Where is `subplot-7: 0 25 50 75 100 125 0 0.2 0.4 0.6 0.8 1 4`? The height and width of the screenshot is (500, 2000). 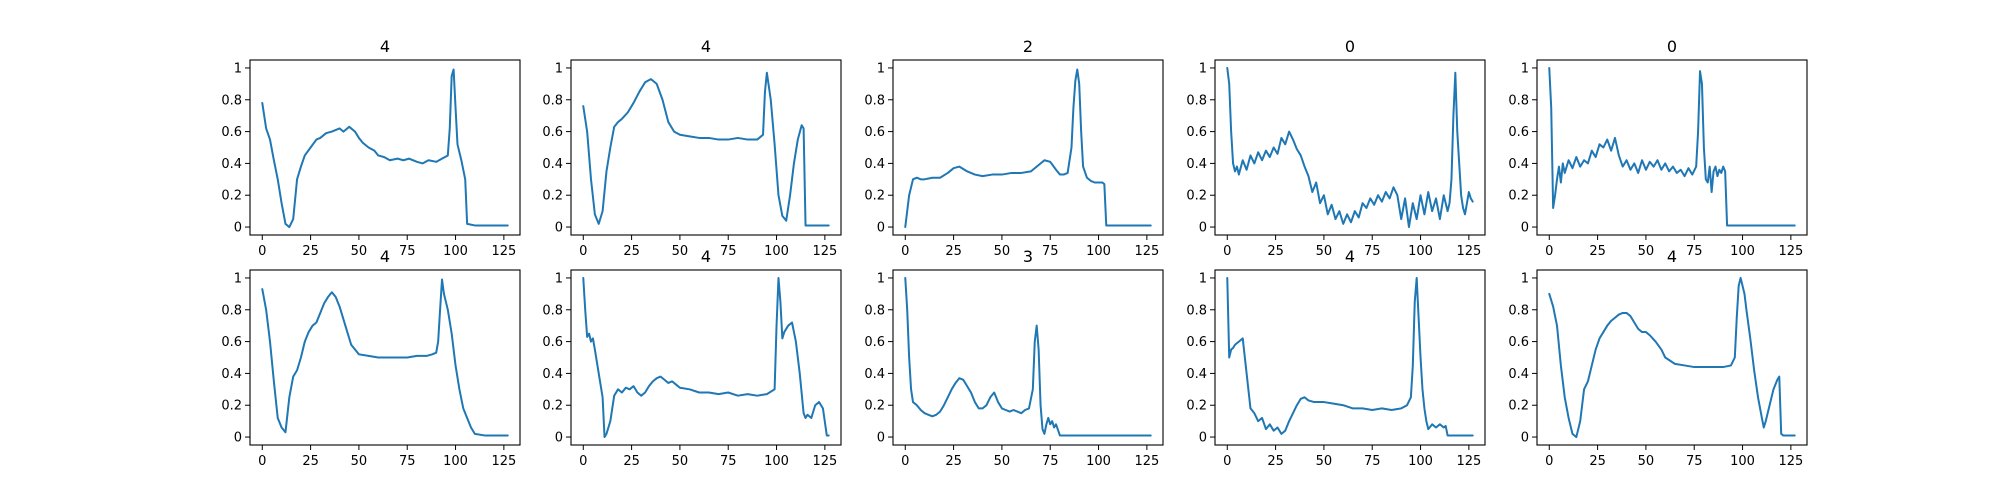 subplot-7: 0 25 50 75 100 125 0 0.2 0.4 0.6 0.8 1 4 is located at coordinates (692, 358).